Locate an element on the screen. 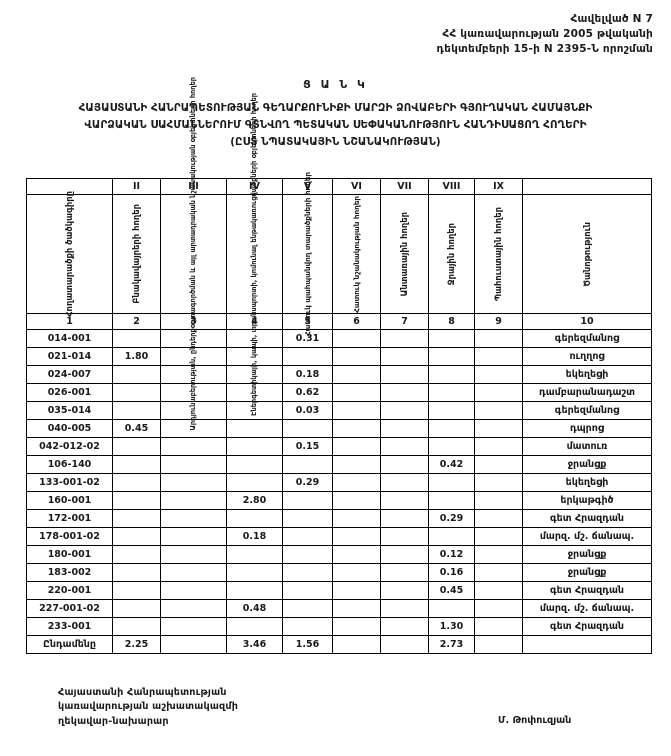  column-header-water-lands: Ջրային հողեր is located at coordinates (451, 254).